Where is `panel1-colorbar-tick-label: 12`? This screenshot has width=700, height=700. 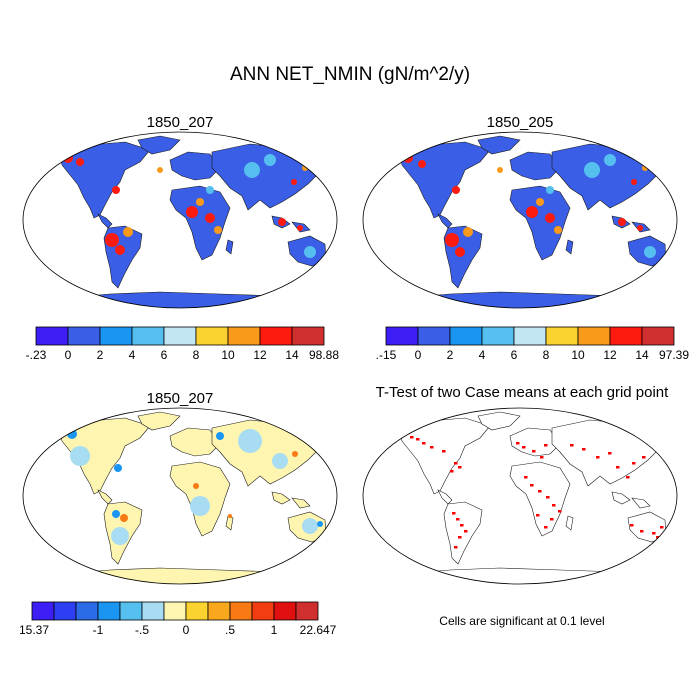 panel1-colorbar-tick-label: 12 is located at coordinates (260, 355).